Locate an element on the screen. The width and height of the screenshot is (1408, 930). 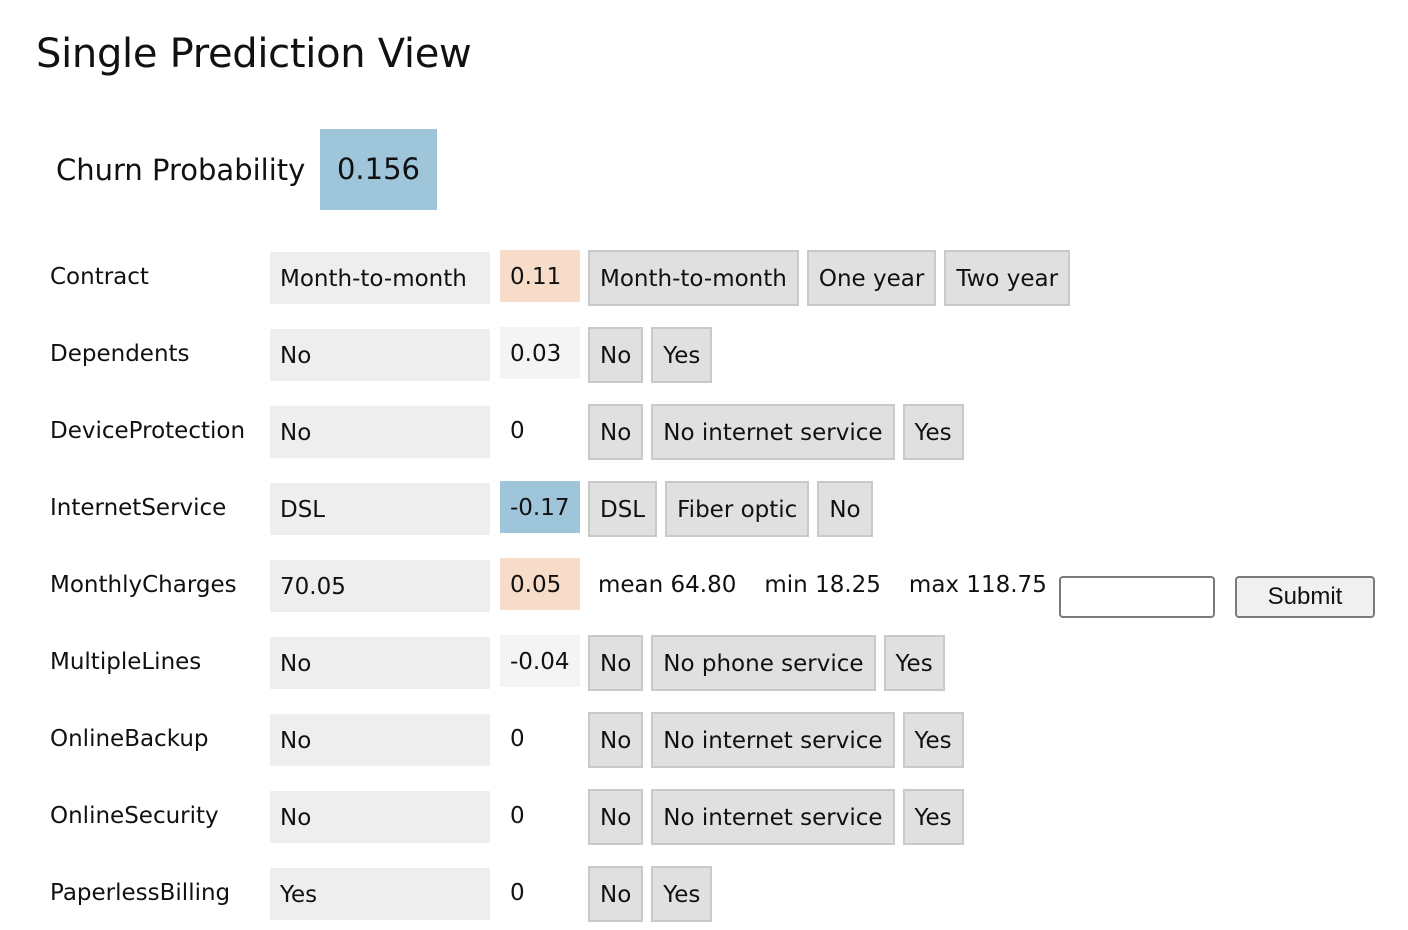
feature-name: MonthlyCharges is located at coordinates (143, 585).